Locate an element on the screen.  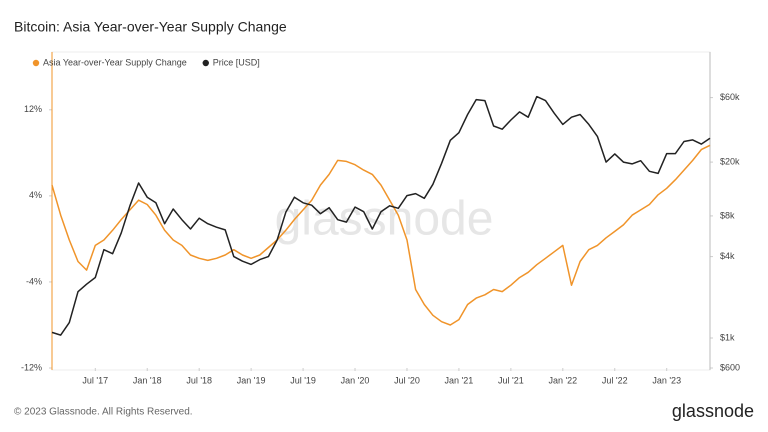
y2-tick-label: $4k is located at coordinates (727, 256).